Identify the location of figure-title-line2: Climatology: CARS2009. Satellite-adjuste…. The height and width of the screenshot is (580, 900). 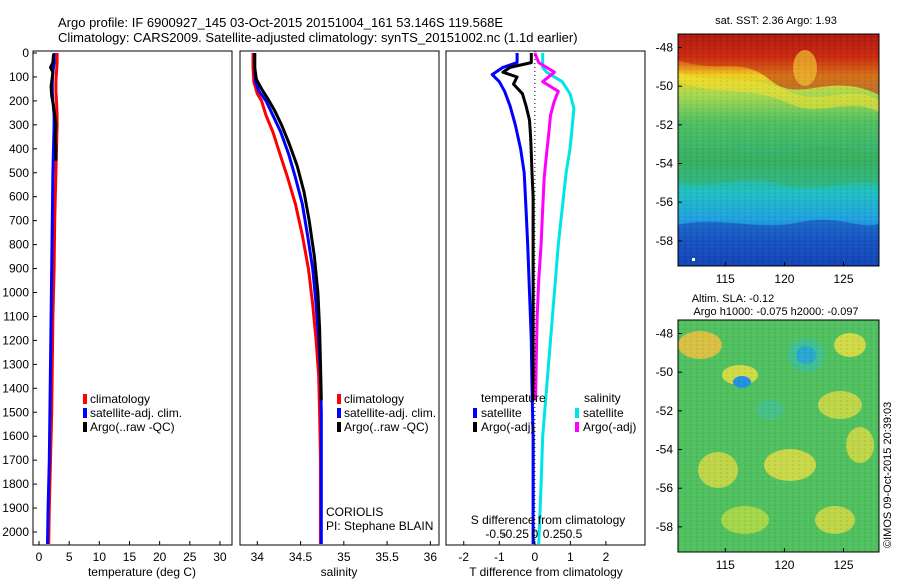
(318, 37).